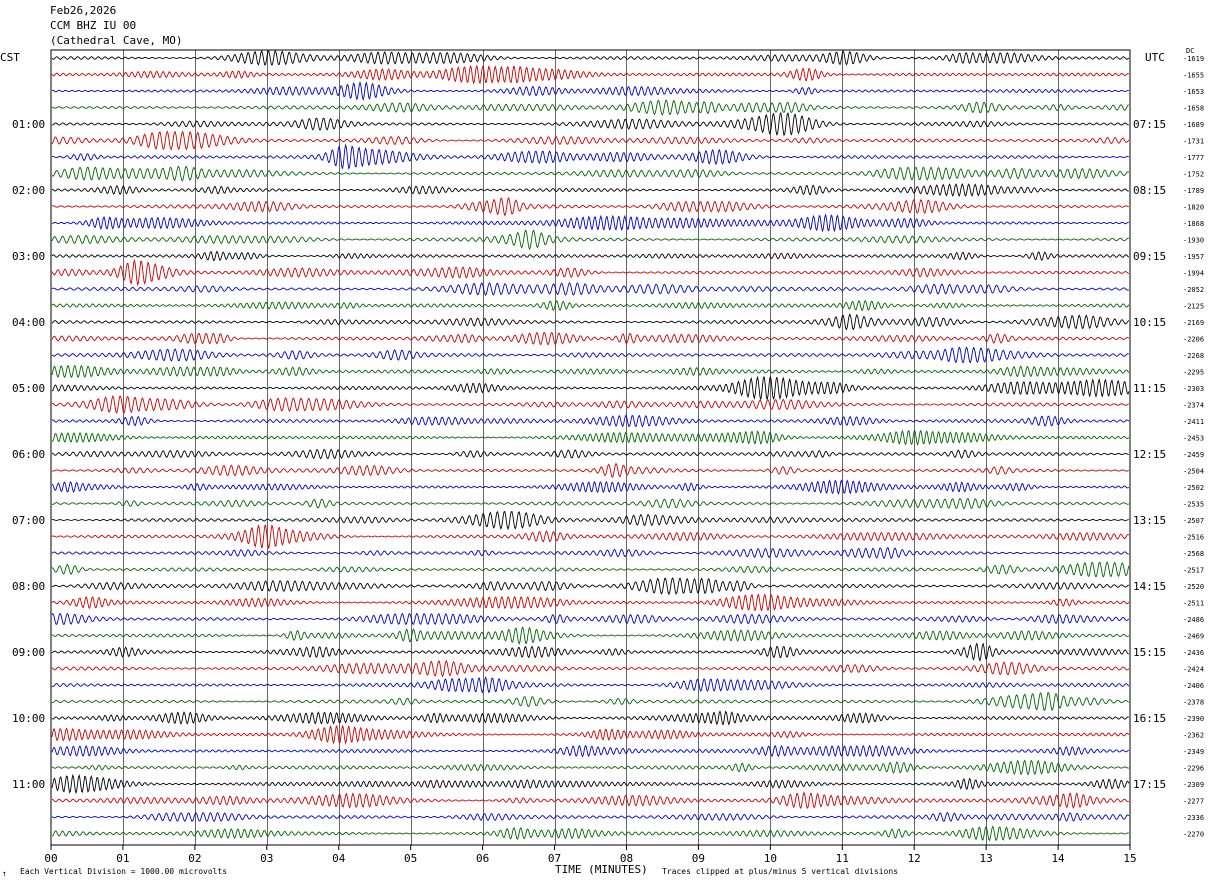  What do you see at coordinates (28, 586) in the screenshot?
I see `left-hour-label: 08:00` at bounding box center [28, 586].